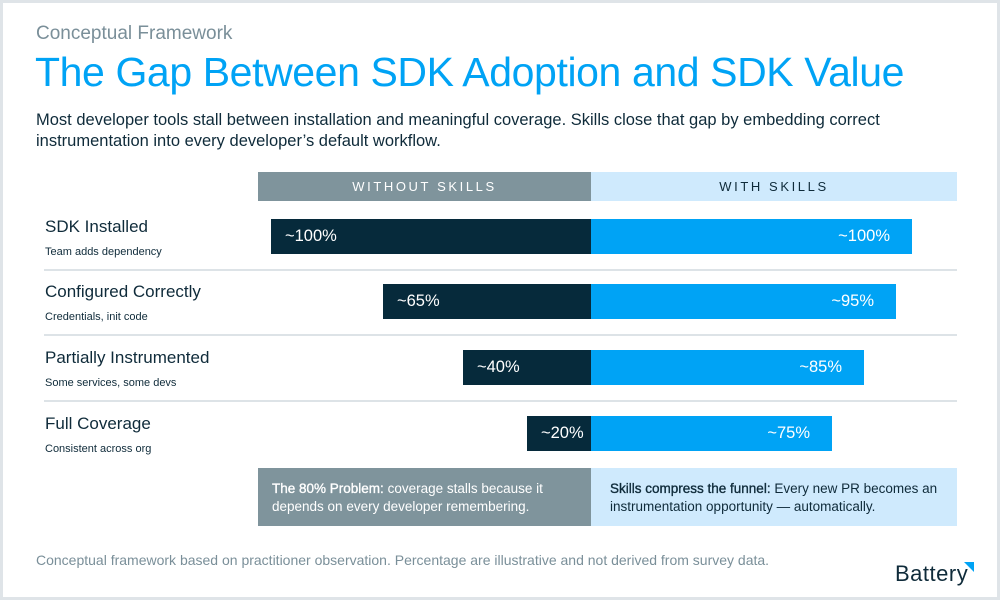 This screenshot has height=600, width=1000. What do you see at coordinates (969, 567) in the screenshot?
I see `corner-triangle-icon` at bounding box center [969, 567].